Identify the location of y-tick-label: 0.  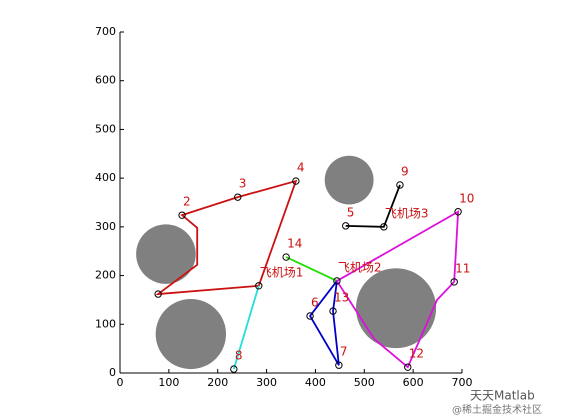
(112, 372).